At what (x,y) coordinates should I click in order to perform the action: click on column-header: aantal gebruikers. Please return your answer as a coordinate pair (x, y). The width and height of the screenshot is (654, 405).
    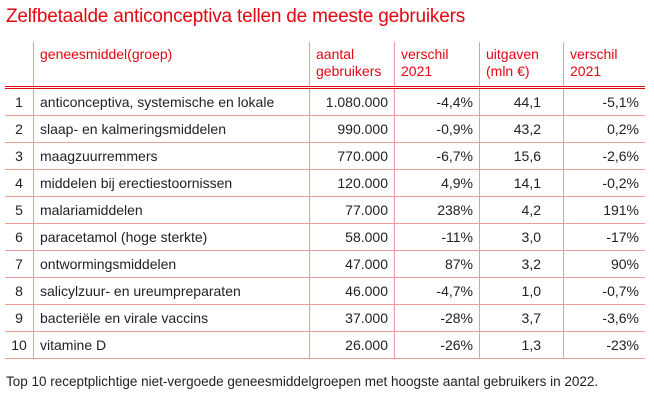
    Looking at the image, I should click on (352, 65).